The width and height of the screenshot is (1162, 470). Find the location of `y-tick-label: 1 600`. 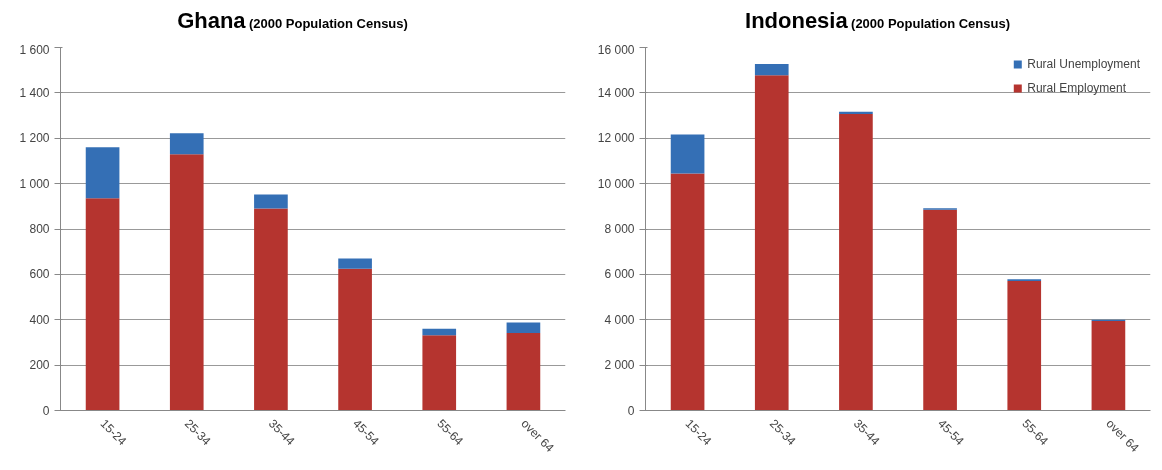

y-tick-label: 1 600 is located at coordinates (34, 49).